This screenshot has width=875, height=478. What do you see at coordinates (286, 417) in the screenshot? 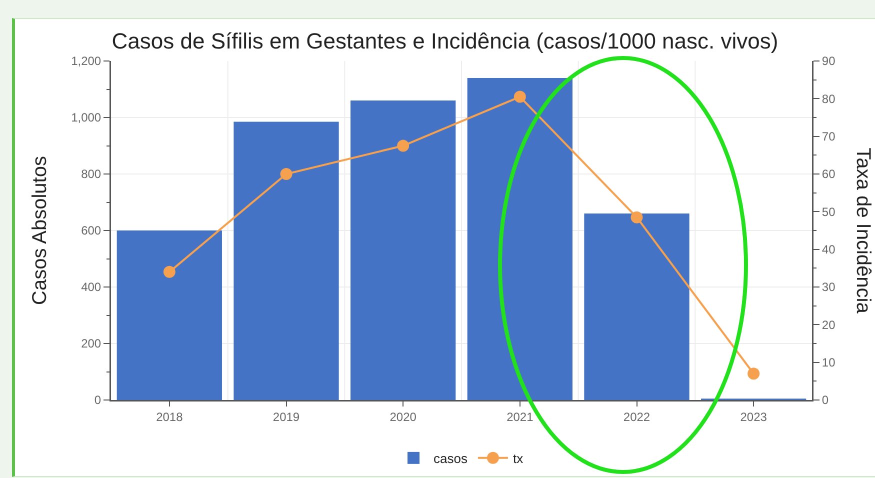
I see `x-tick-label: 2019` at bounding box center [286, 417].